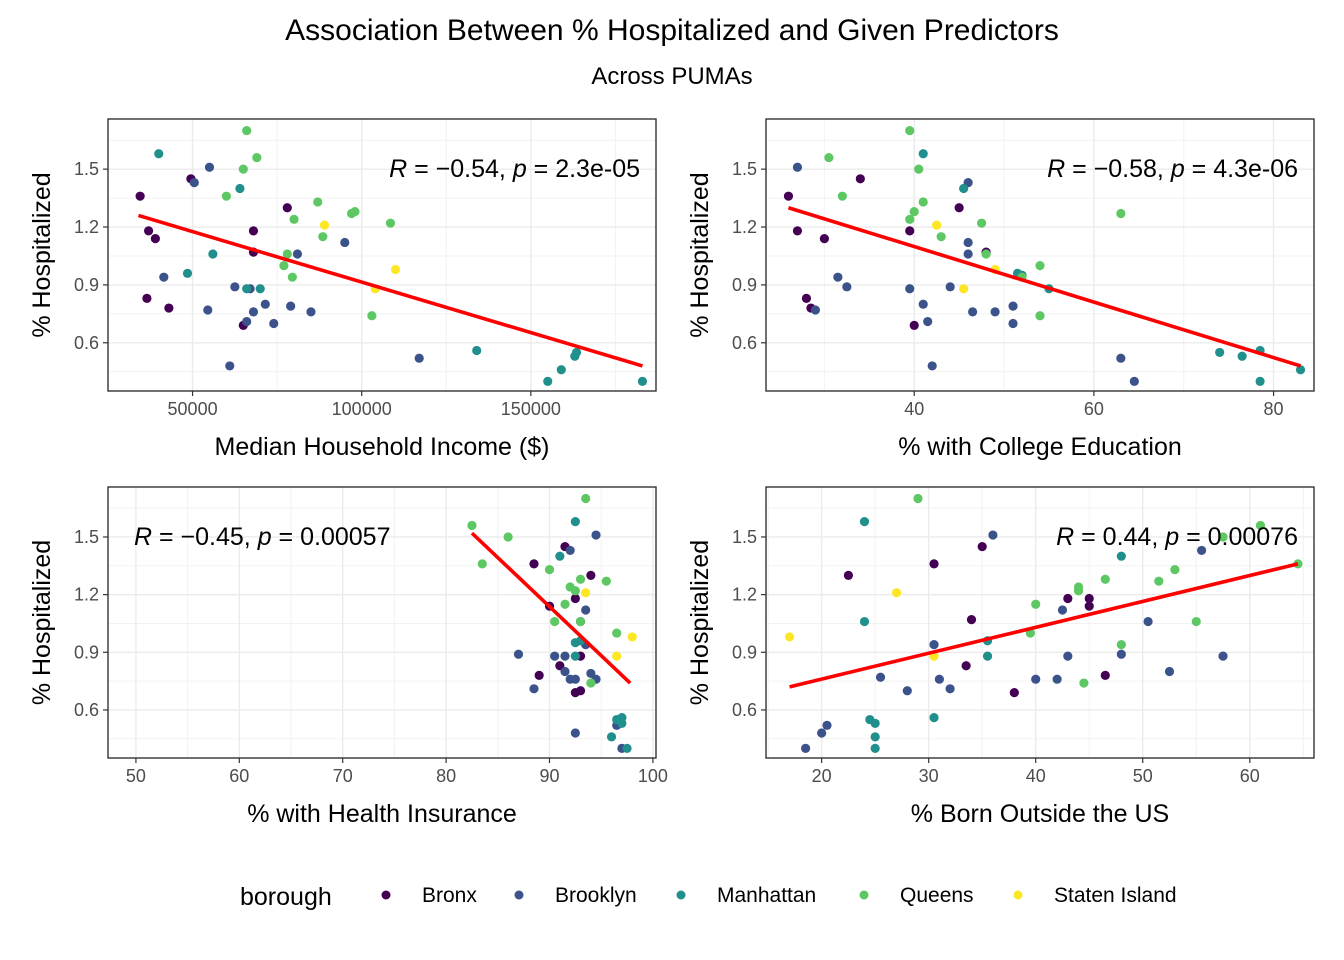  I want to click on legend-key-brooklyn, so click(519, 895).